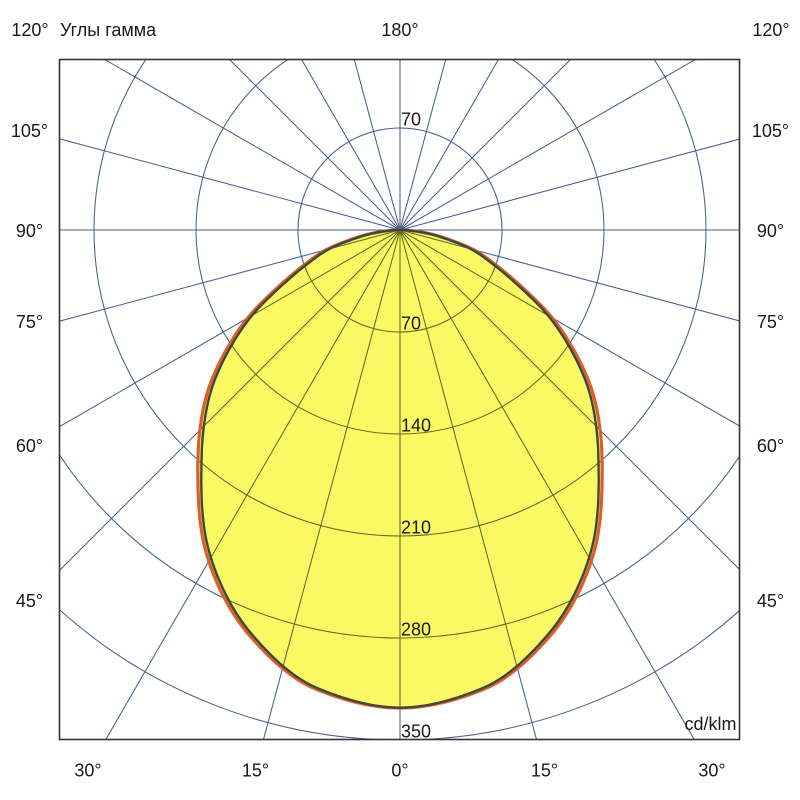  What do you see at coordinates (416, 528) in the screenshot?
I see `svg-text: 210` at bounding box center [416, 528].